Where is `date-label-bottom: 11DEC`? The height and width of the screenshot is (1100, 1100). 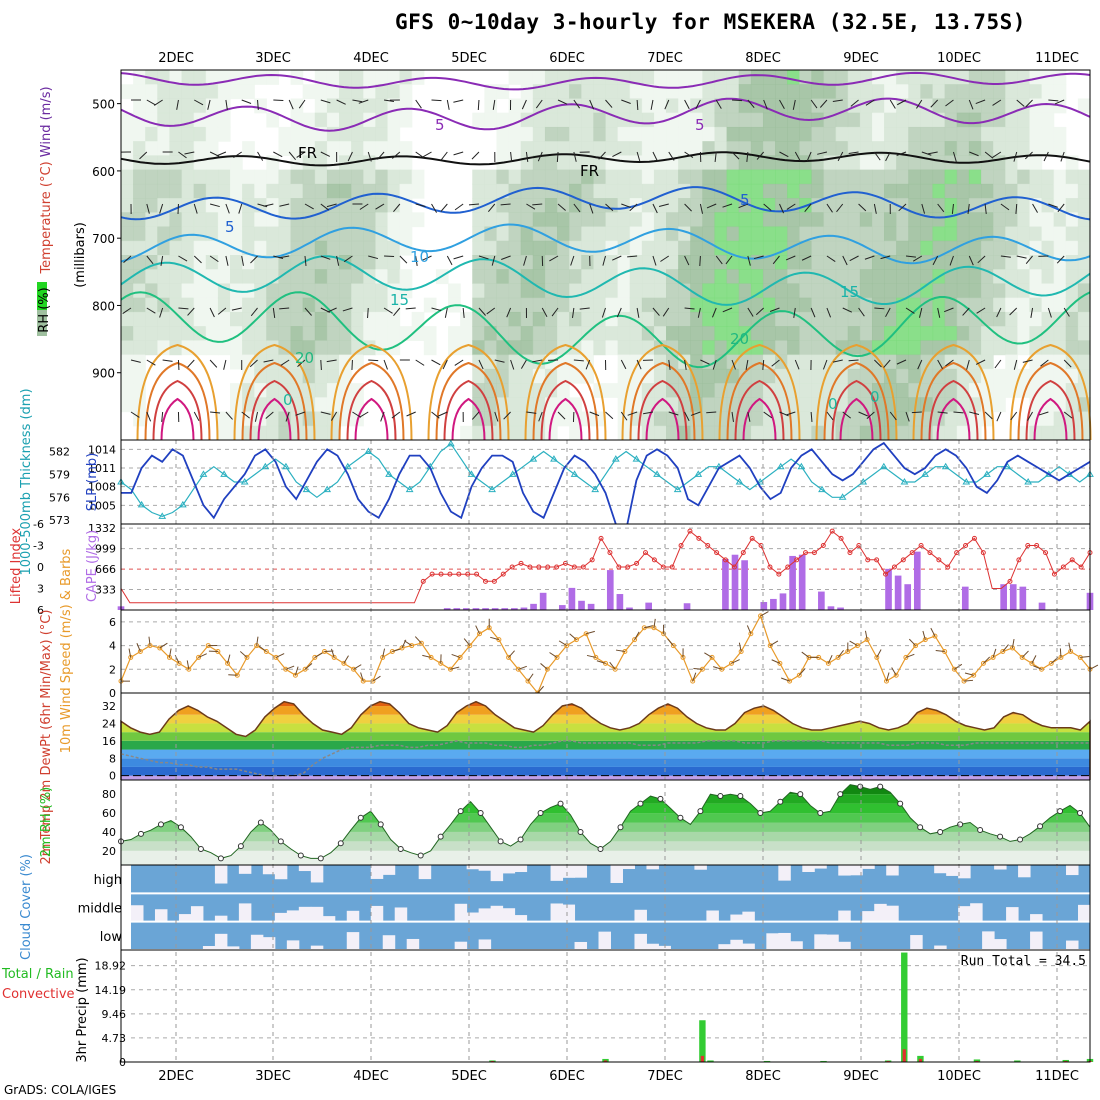 date-label-bottom: 11DEC is located at coordinates (1057, 1076).